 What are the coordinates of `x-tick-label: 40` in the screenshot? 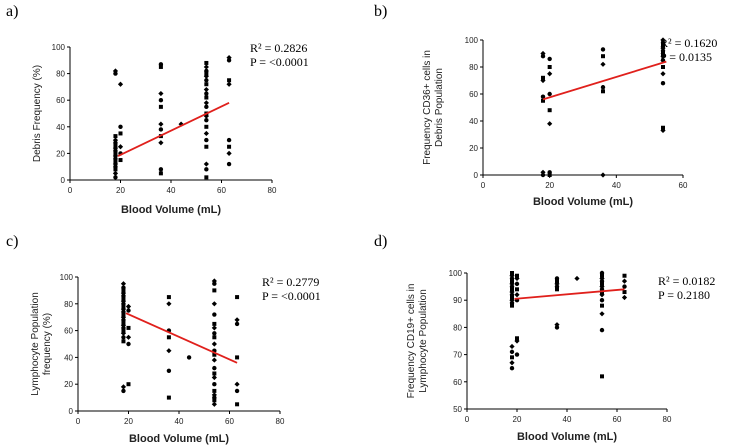 It's located at (179, 421).